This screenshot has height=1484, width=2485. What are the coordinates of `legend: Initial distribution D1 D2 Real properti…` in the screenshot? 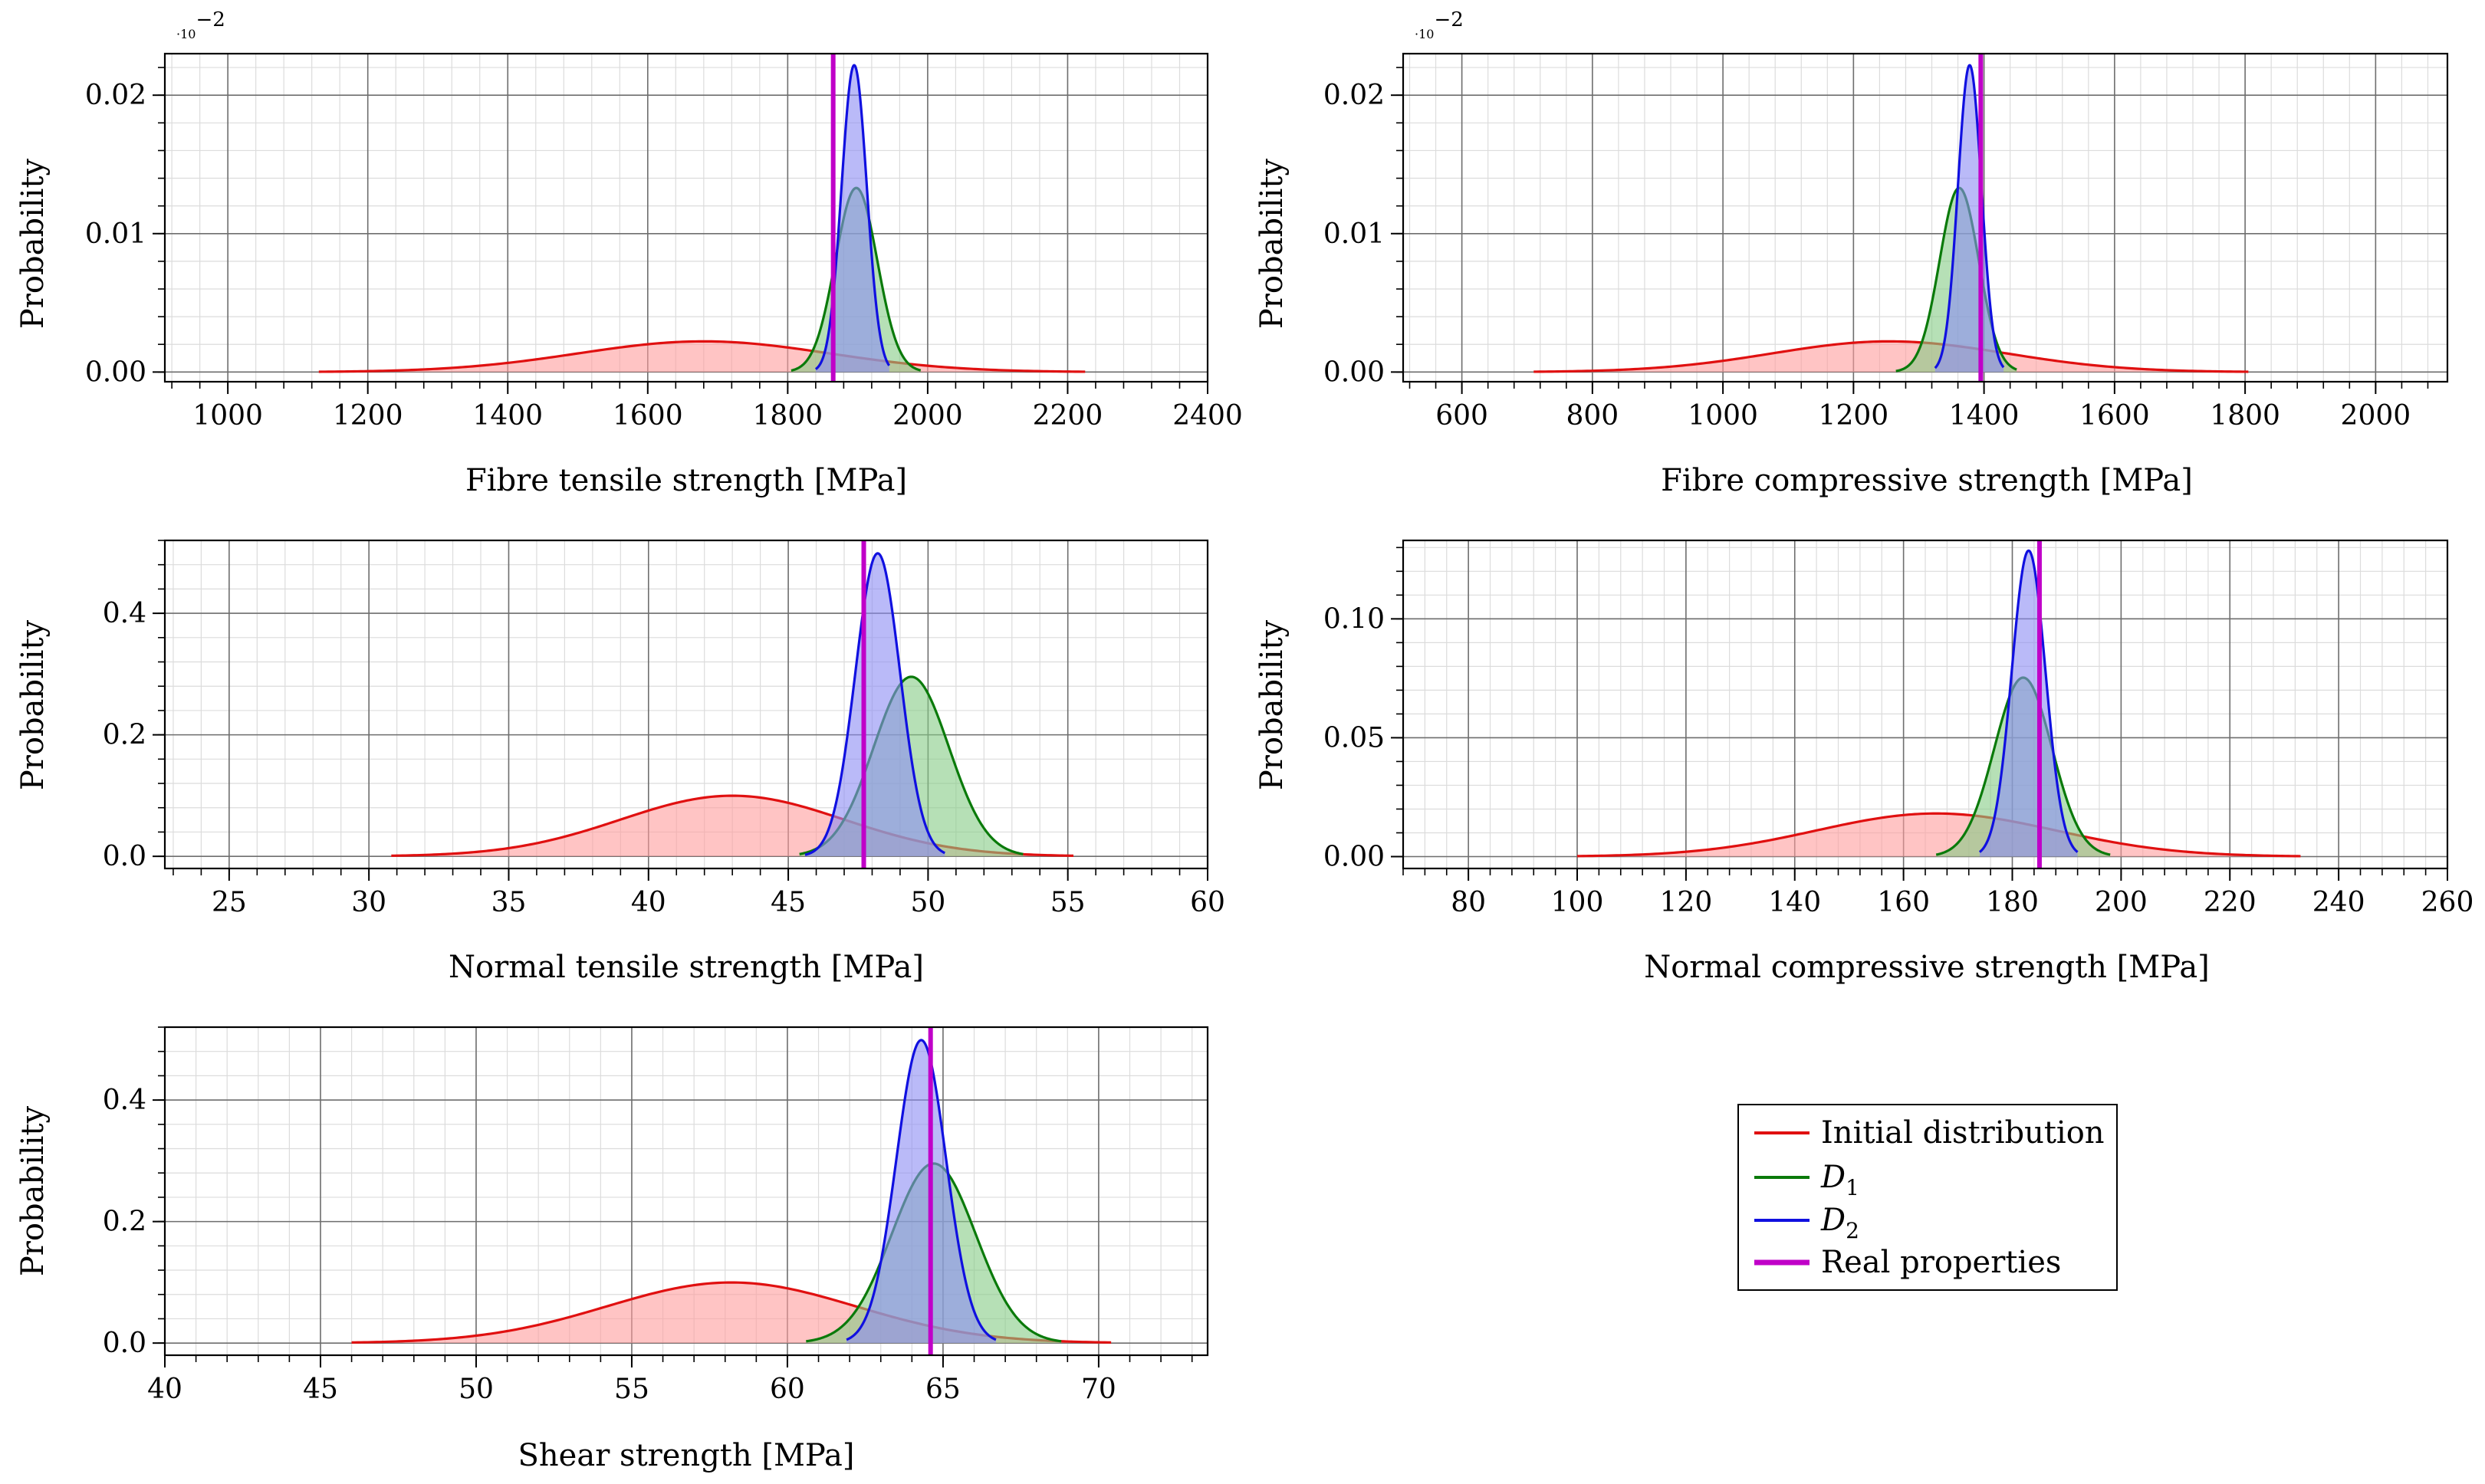 It's located at (1927, 1197).